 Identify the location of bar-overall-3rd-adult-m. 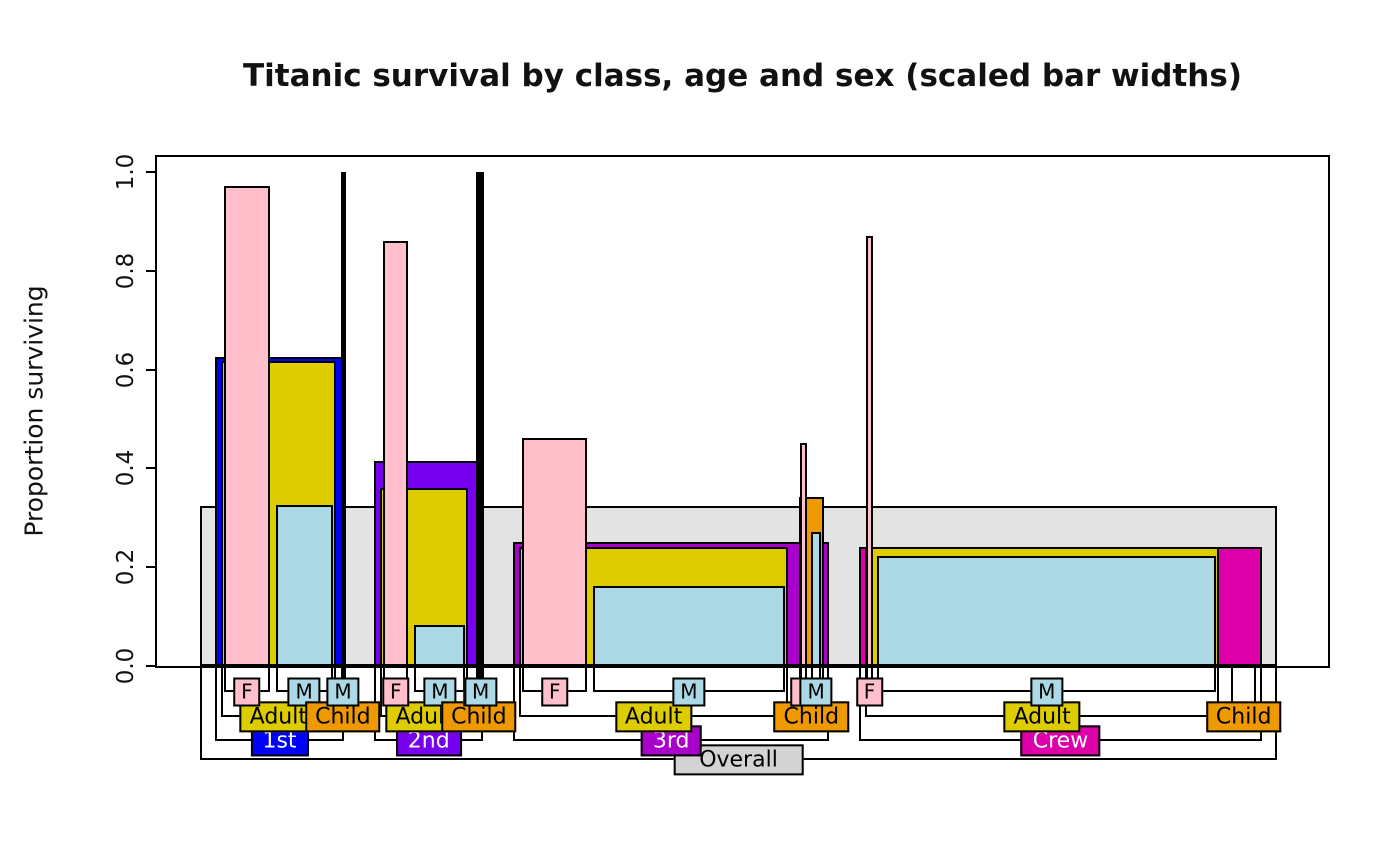
(689, 625).